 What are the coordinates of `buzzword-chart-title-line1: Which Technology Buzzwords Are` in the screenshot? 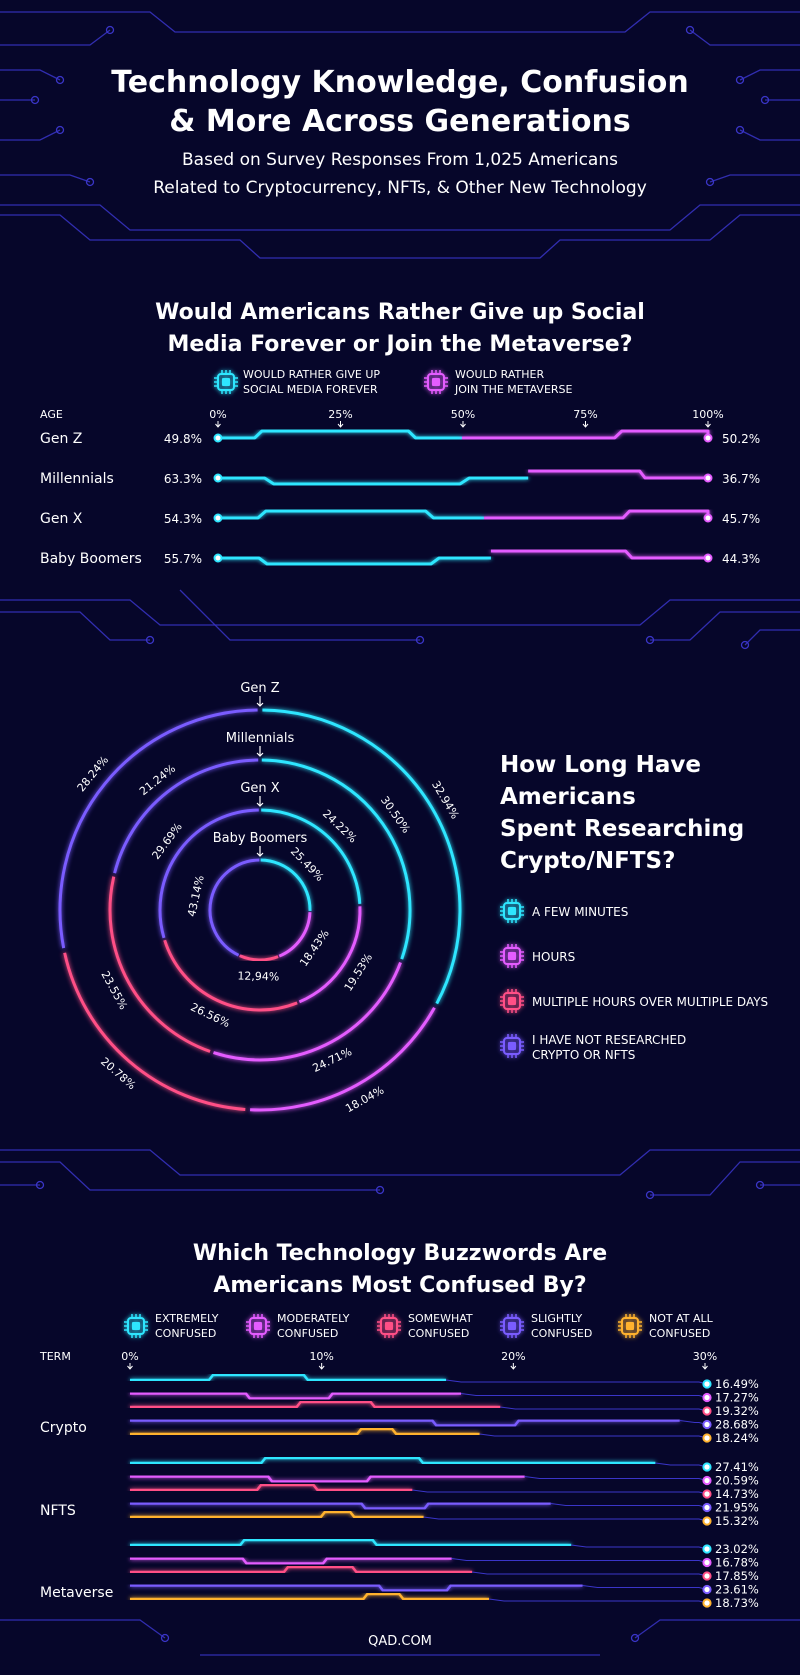 It's located at (400, 1253).